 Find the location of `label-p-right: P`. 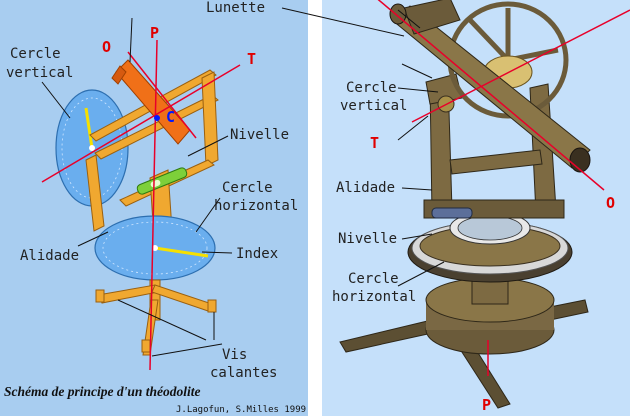

label-p-right: P is located at coordinates (486, 405).